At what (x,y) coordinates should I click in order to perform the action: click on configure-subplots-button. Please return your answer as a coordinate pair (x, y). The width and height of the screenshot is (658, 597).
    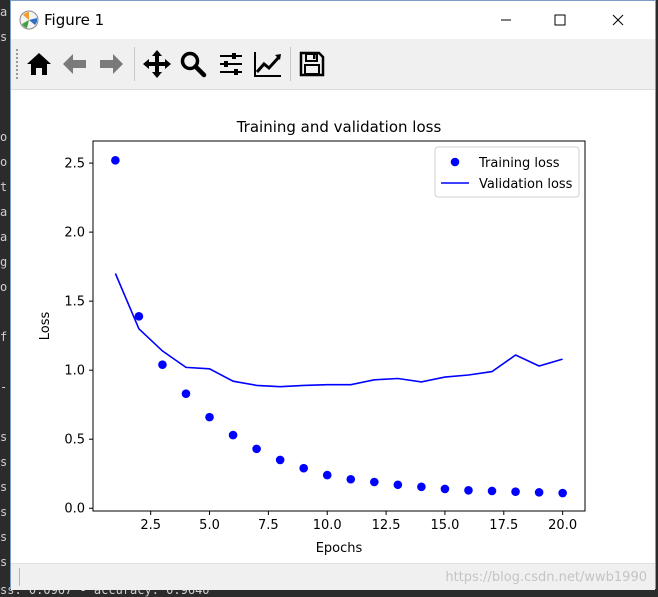
    Looking at the image, I should click on (231, 64).